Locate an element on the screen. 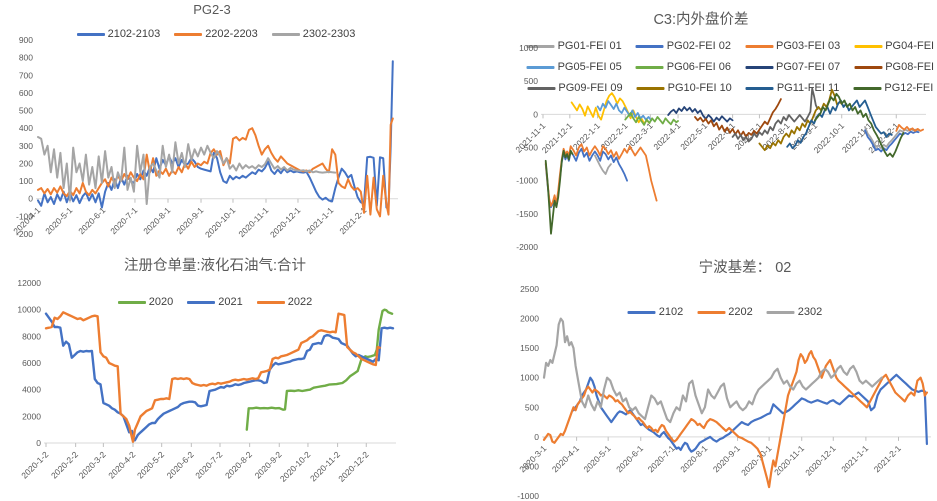 The height and width of the screenshot is (501, 937). x-tick-label: 2022-5-1 is located at coordinates (693, 135).